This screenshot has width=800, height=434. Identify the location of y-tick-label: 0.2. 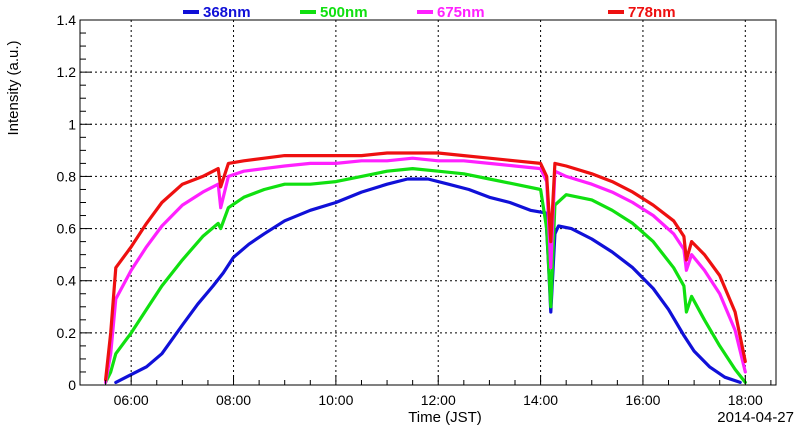
(67, 333).